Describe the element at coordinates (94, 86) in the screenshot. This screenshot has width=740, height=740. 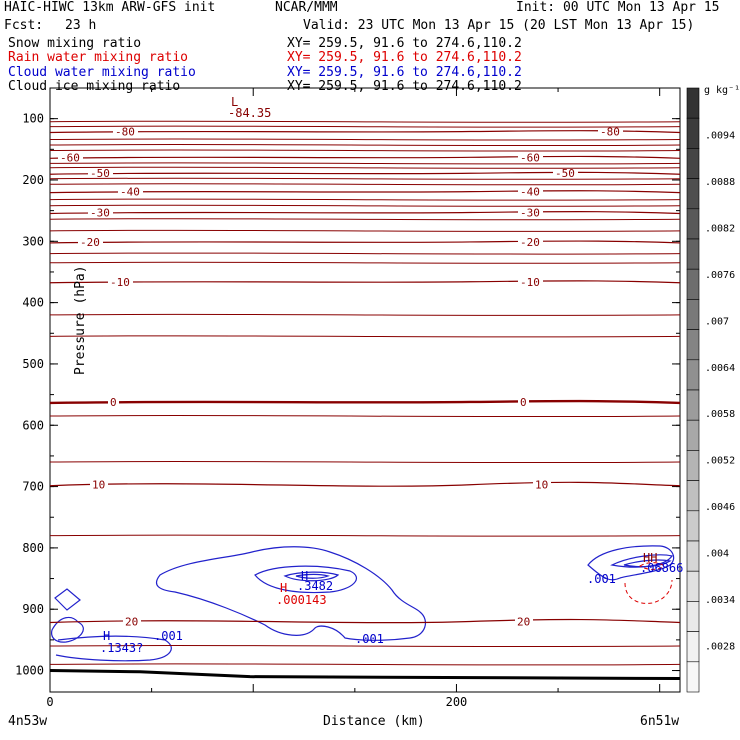
I see `field-name-cloud-ice: Cloud ice mixing ratio` at that location.